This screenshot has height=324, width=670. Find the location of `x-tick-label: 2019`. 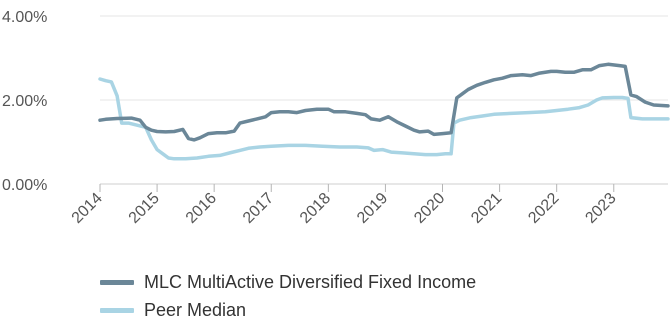

x-tick-label: 2019 is located at coordinates (372, 208).